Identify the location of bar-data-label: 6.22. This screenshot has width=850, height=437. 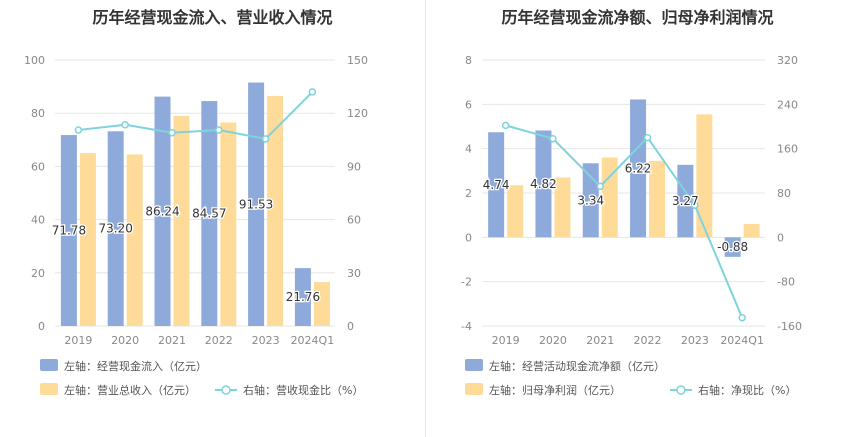
(638, 168).